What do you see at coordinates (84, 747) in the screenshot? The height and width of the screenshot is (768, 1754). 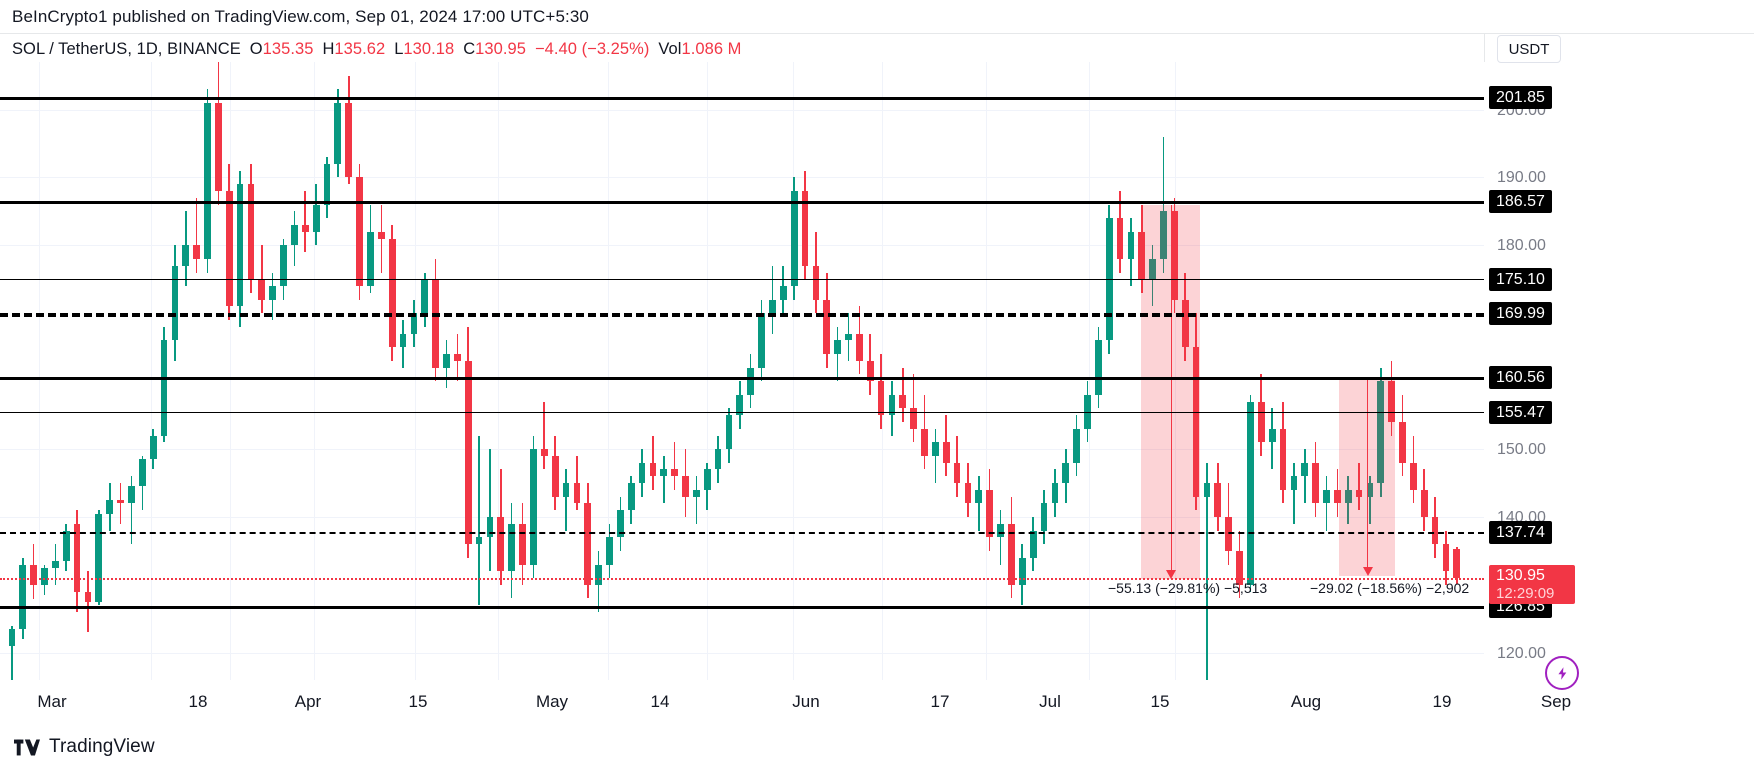 I see `tradingview-logo: TradingView` at bounding box center [84, 747].